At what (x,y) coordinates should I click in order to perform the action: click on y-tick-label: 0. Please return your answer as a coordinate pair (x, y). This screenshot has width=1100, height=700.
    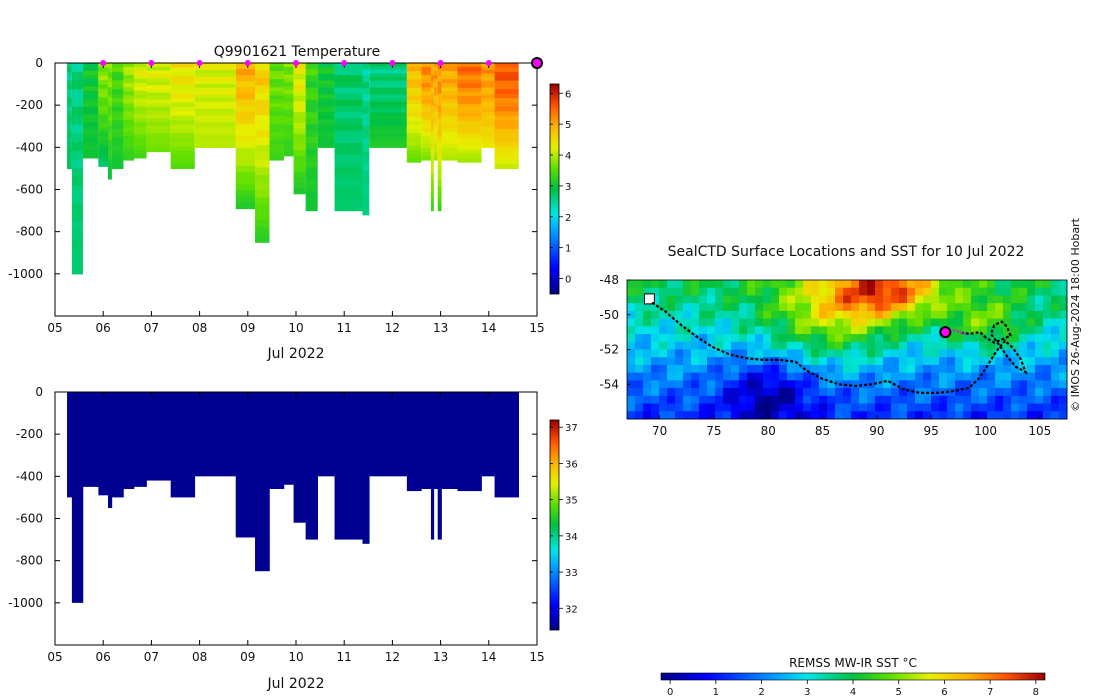
    Looking at the image, I should click on (39, 63).